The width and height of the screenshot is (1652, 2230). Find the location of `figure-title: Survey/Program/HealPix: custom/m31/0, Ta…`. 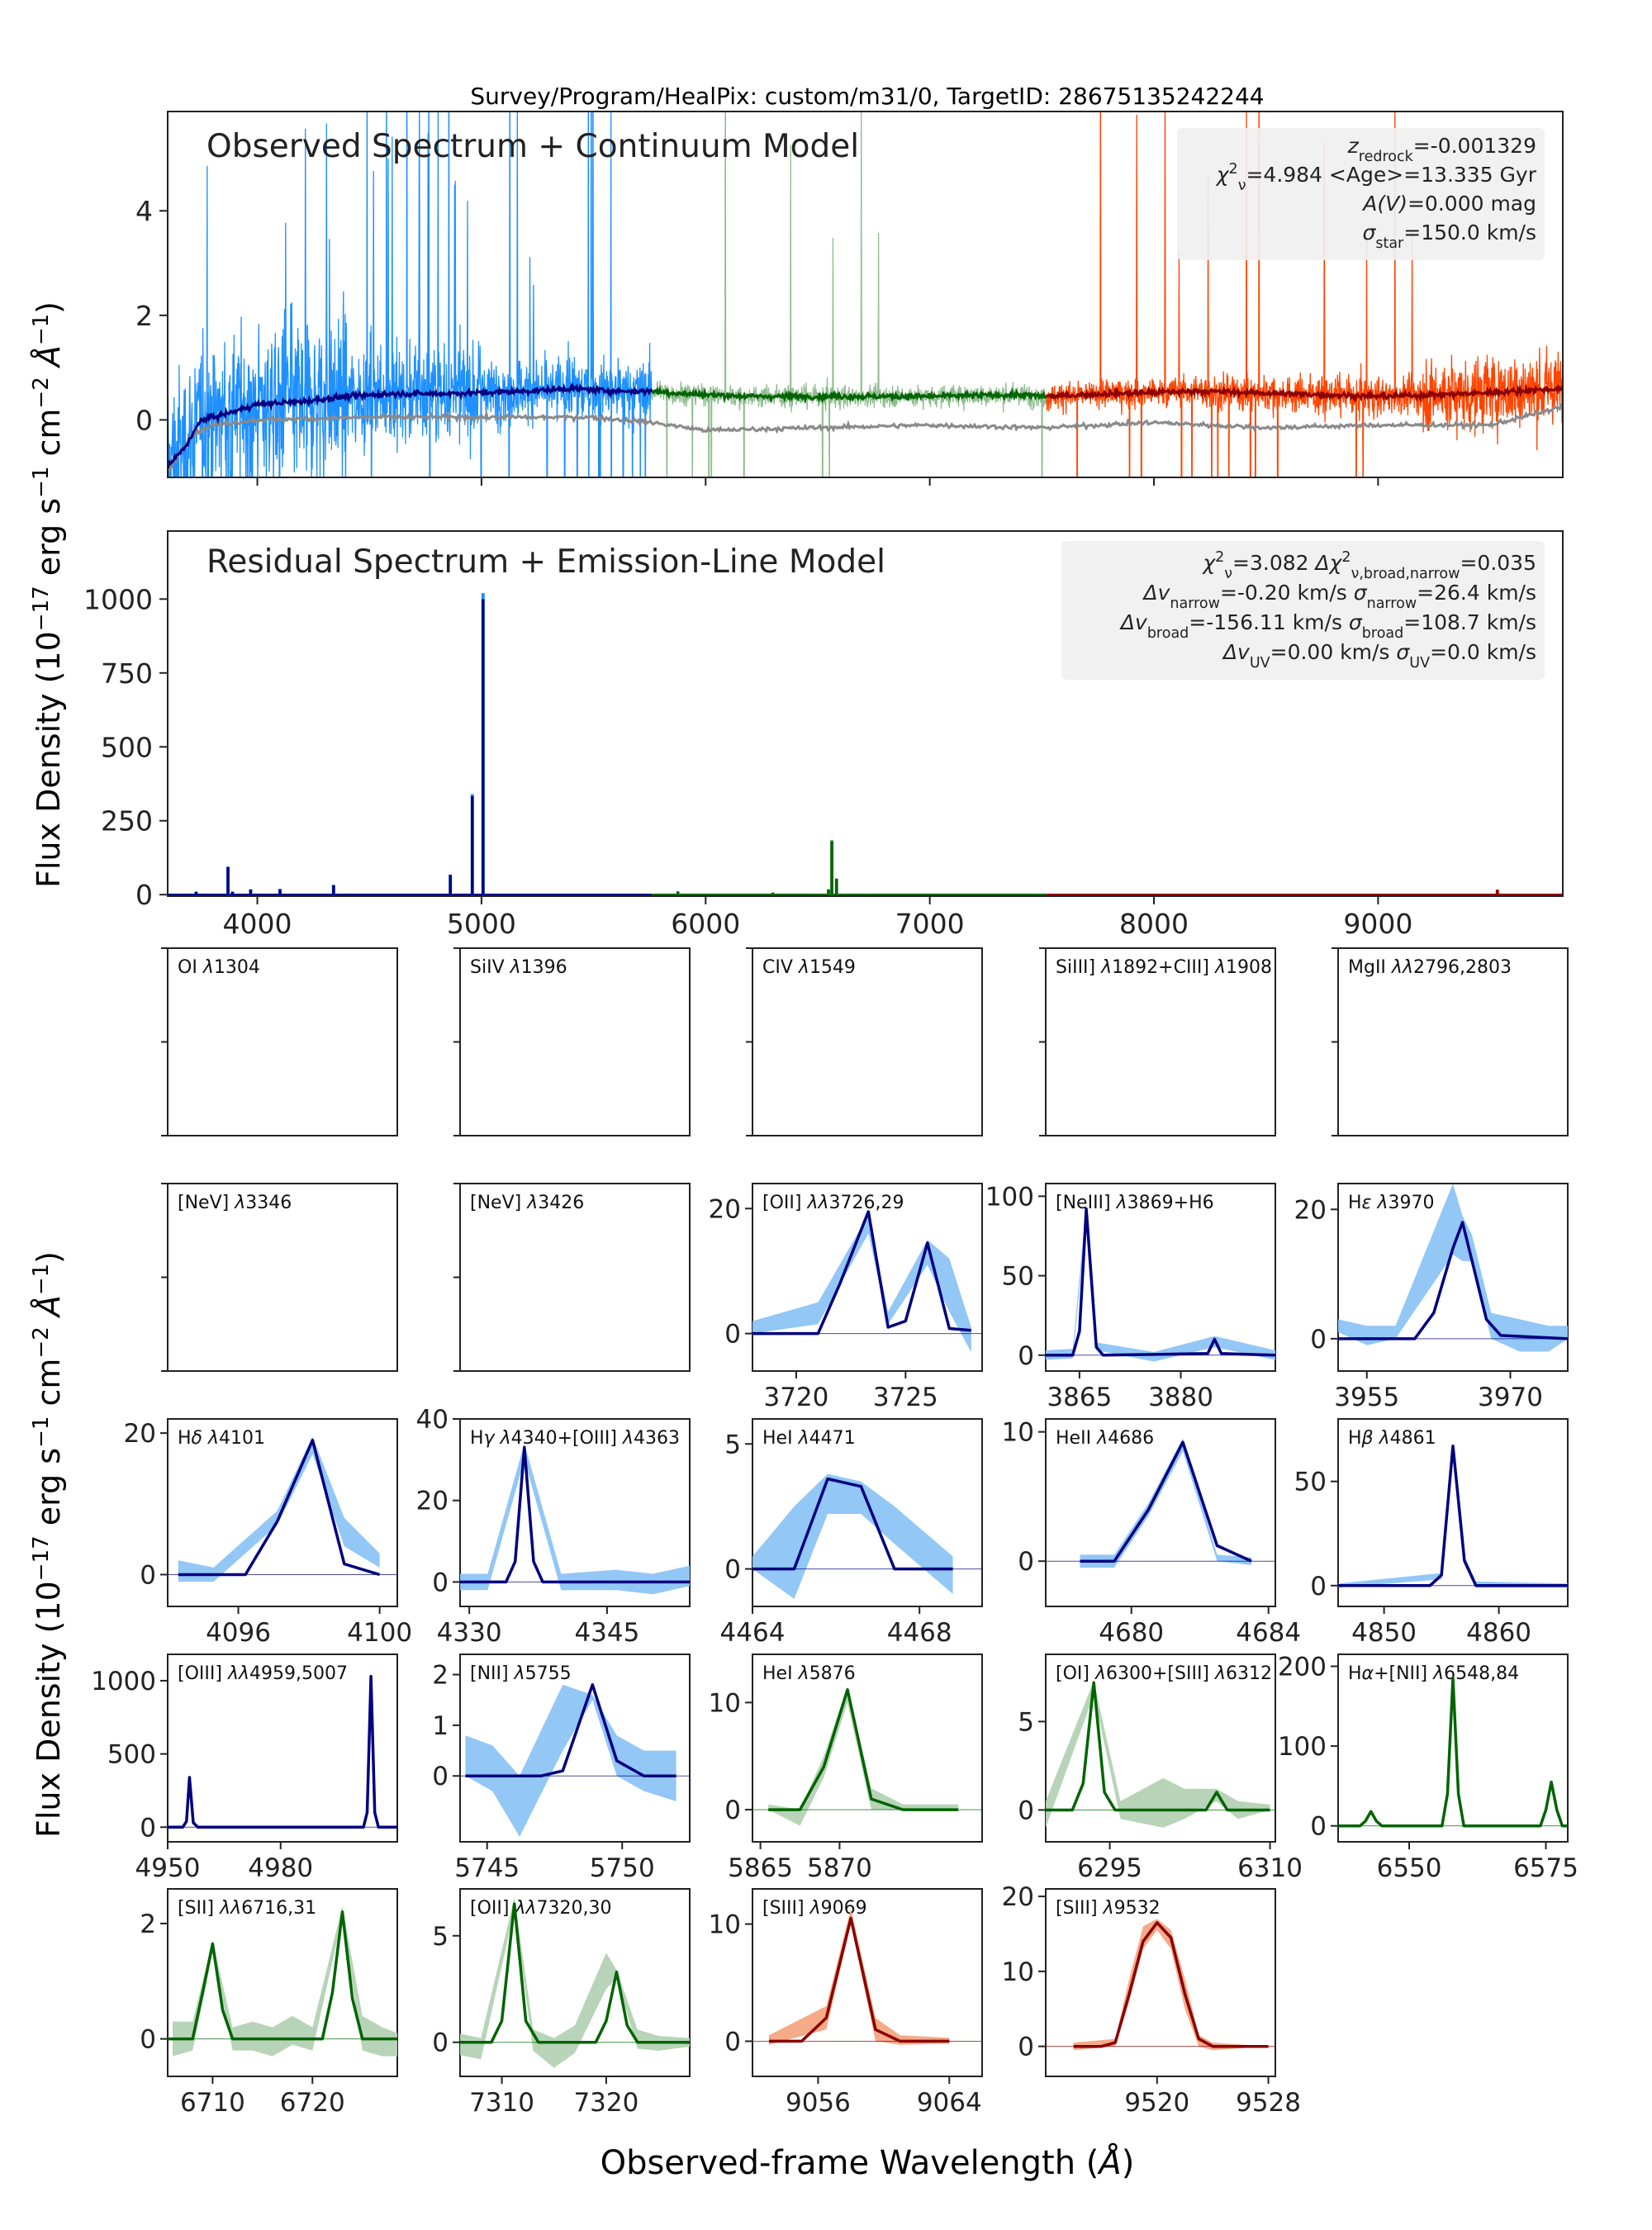

figure-title: Survey/Program/HealPix: custom/m31/0, Ta… is located at coordinates (867, 96).